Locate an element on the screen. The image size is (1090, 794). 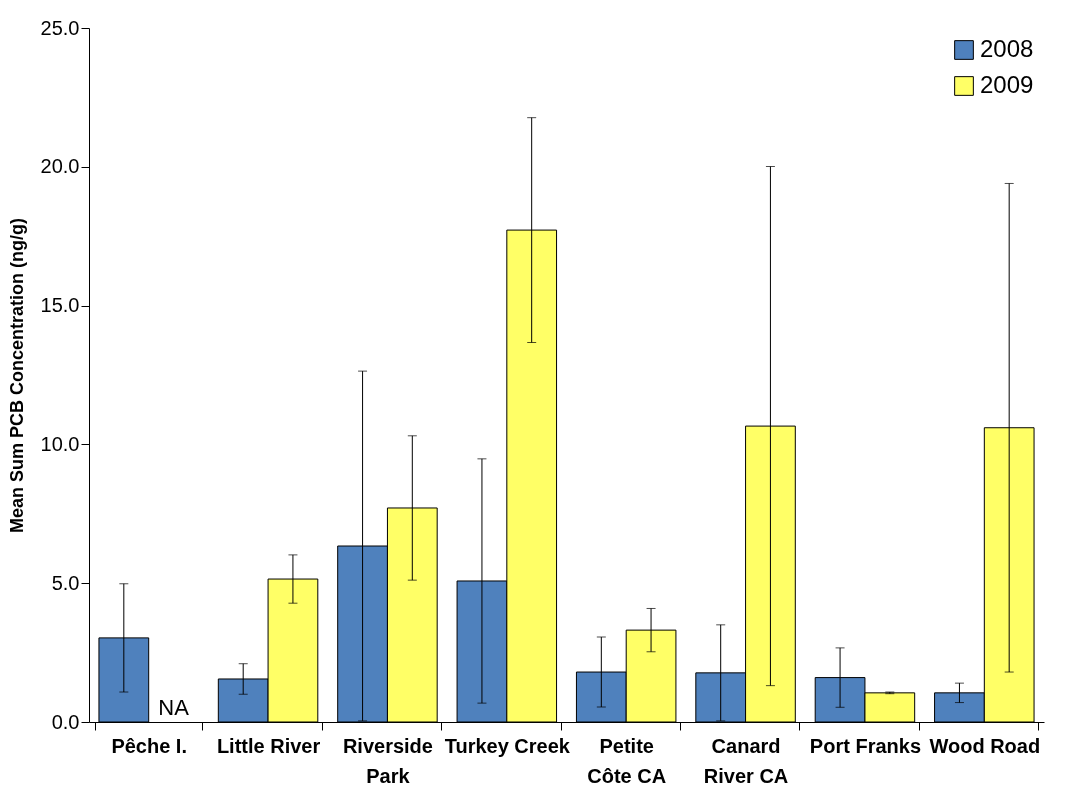
x-tick-label: Turkey Creek is located at coordinates (507, 745).